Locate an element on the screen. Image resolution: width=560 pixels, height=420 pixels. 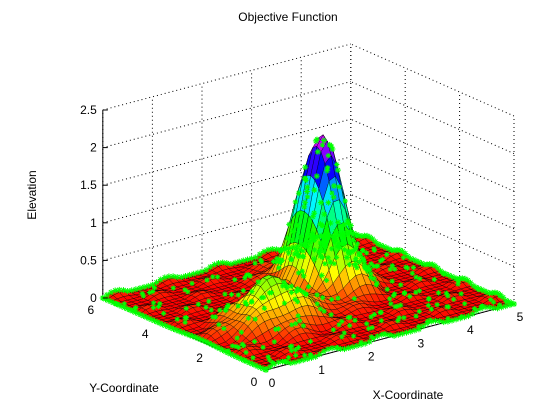
z-tick-label: 0 is located at coordinates (93, 298).